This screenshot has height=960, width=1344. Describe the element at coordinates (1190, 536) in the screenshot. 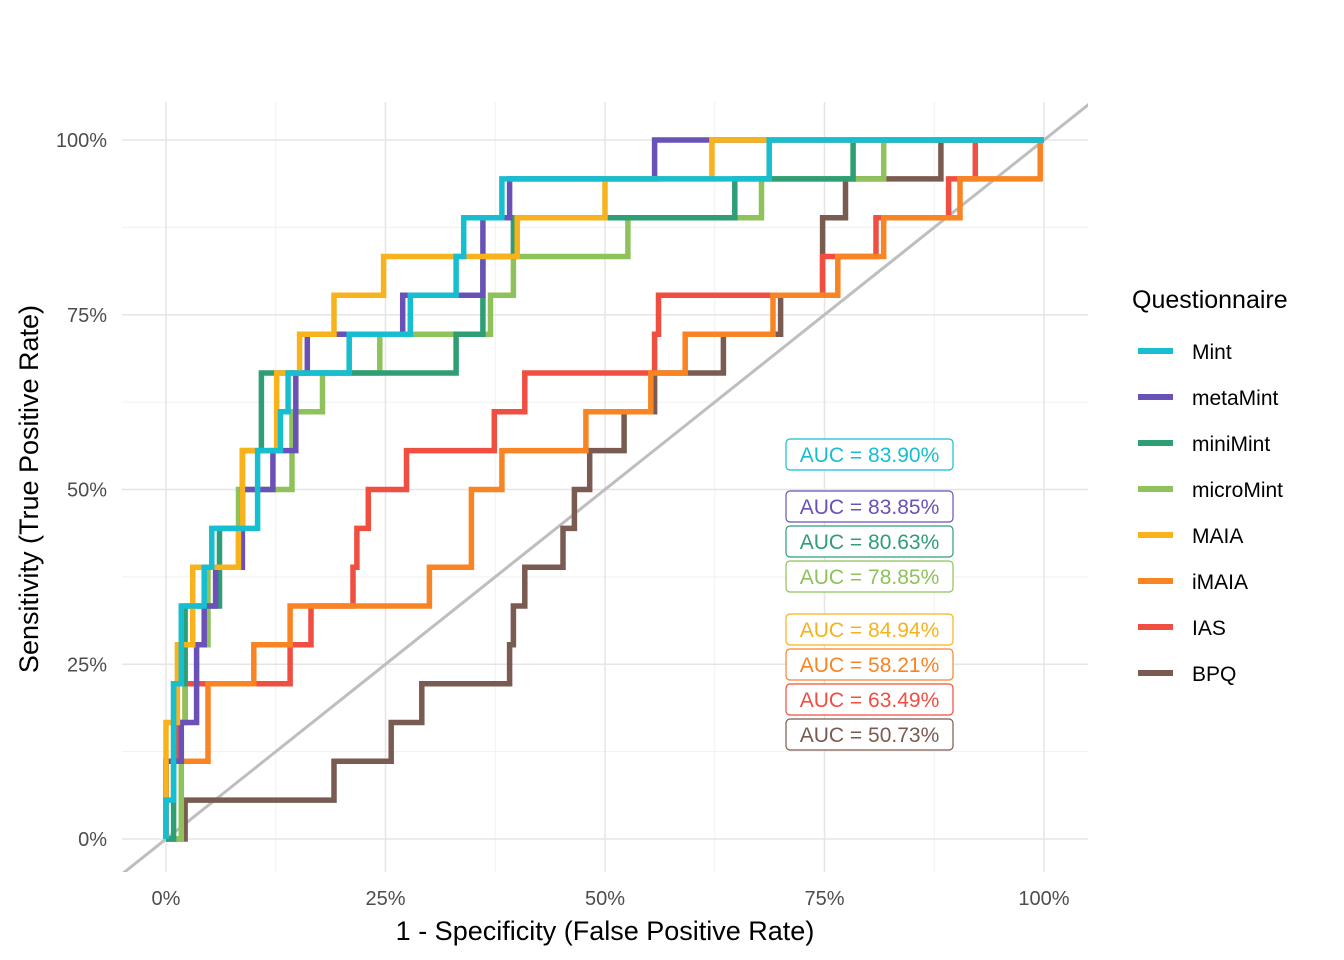

I see `legend-item-maia: MAIA` at that location.